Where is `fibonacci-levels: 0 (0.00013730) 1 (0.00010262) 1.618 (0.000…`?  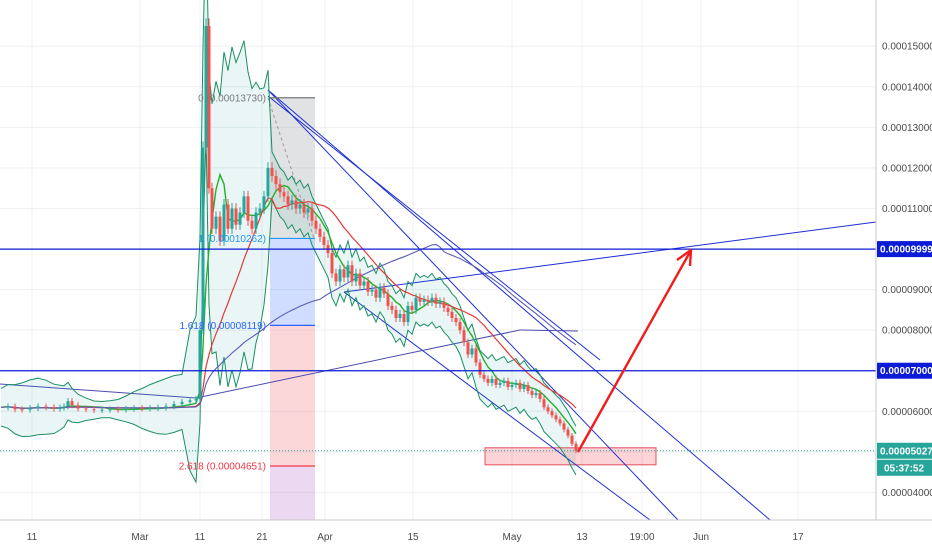
fibonacci-levels: 0 (0.00013730) 1 (0.00010262) 1.618 (0.000… is located at coordinates (247, 283).